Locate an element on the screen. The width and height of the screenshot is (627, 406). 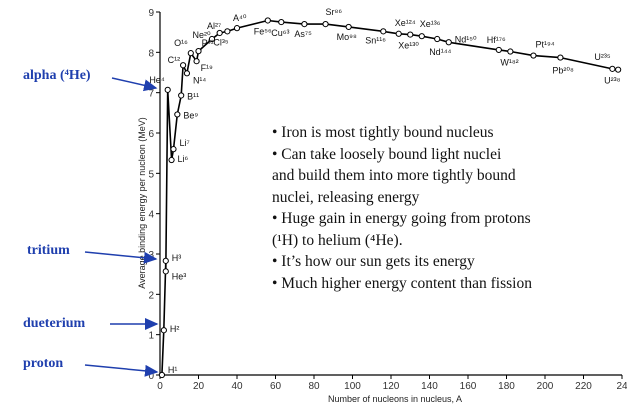
note-line: (¹H) to helium (⁴He). is located at coordinates (337, 240).